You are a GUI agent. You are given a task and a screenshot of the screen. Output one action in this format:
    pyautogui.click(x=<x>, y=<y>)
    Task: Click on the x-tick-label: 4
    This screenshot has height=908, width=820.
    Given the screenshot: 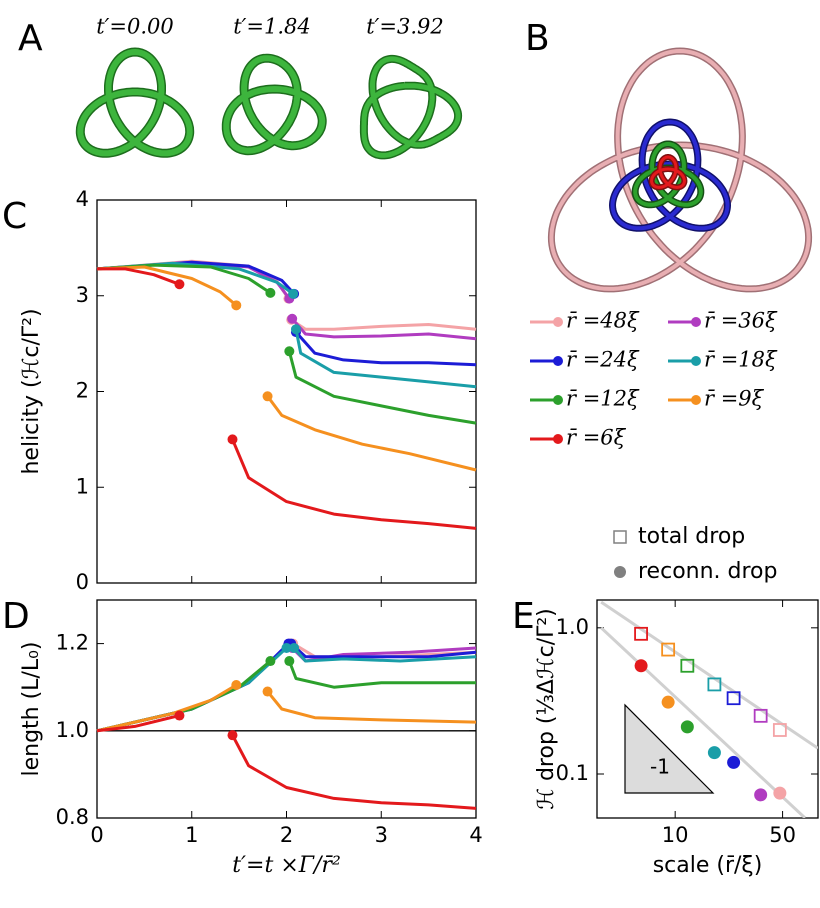 What is the action you would take?
    pyautogui.click(x=475, y=835)
    